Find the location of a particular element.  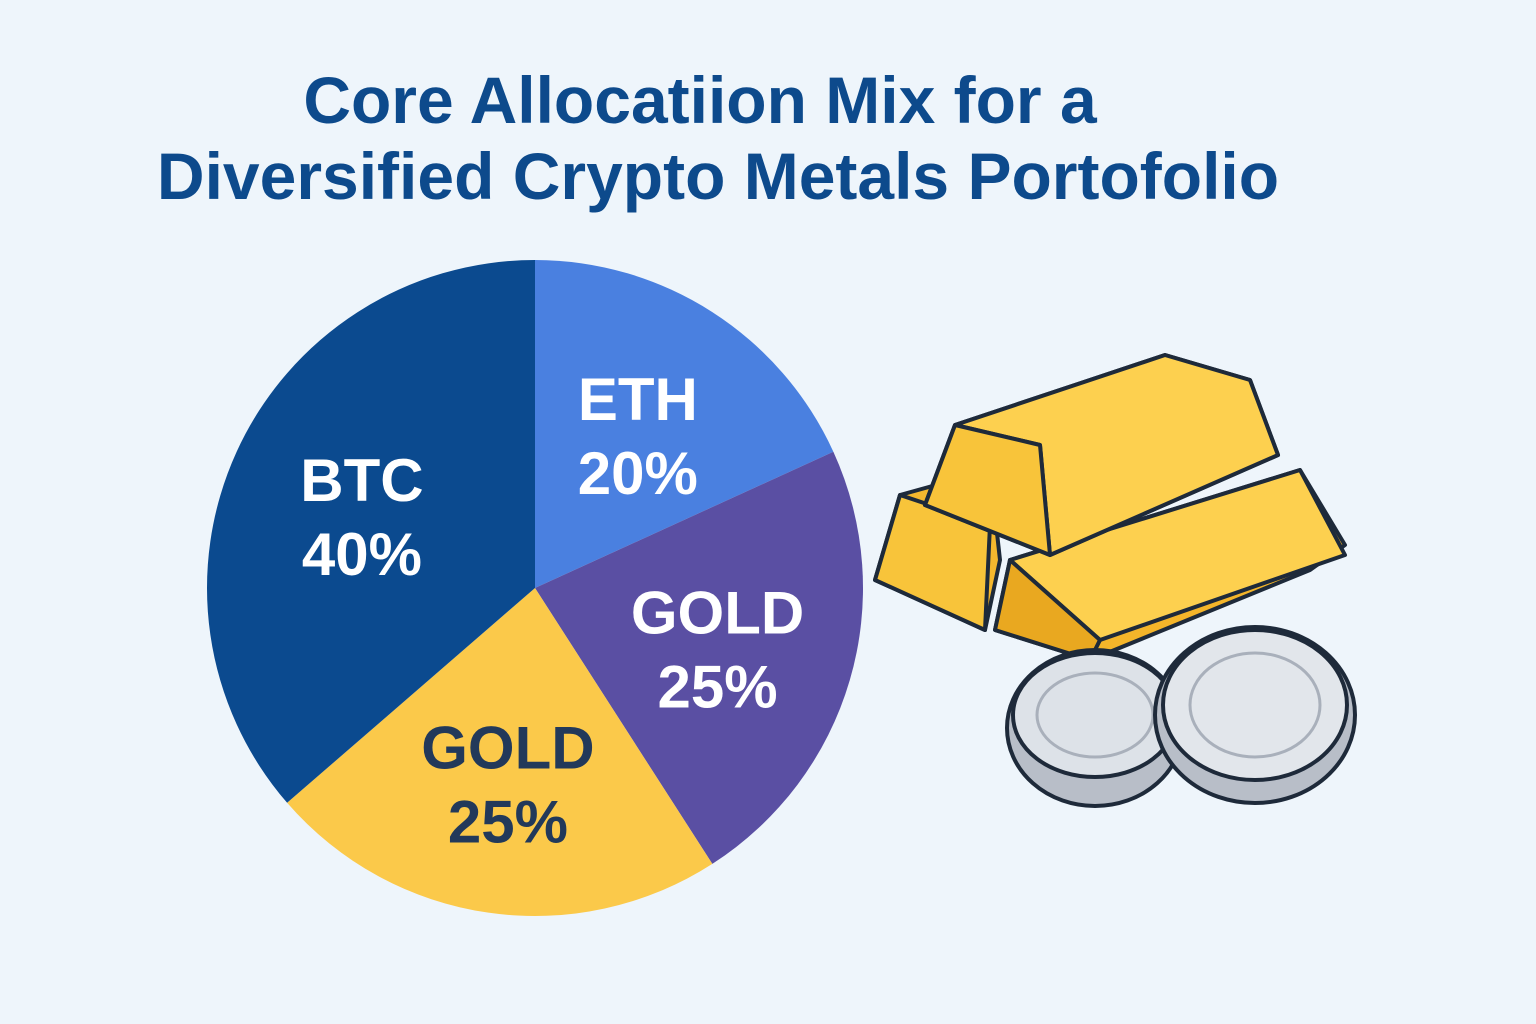

silver-coins-illustration is located at coordinates (1181, 716).